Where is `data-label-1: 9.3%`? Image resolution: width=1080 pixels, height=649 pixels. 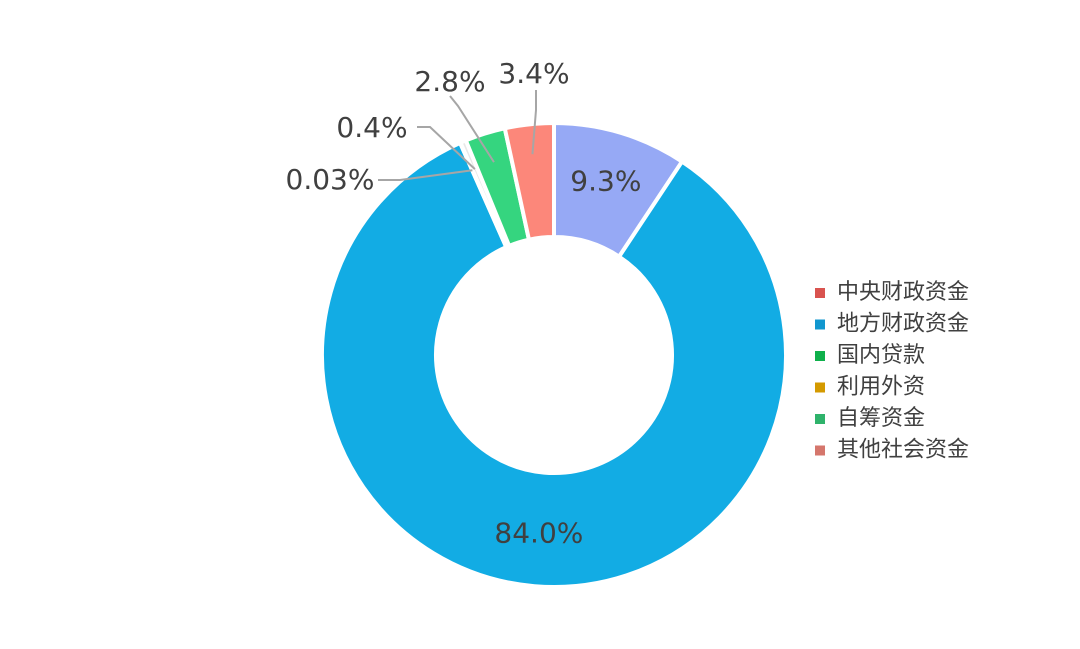
data-label-1: 9.3% is located at coordinates (605, 181).